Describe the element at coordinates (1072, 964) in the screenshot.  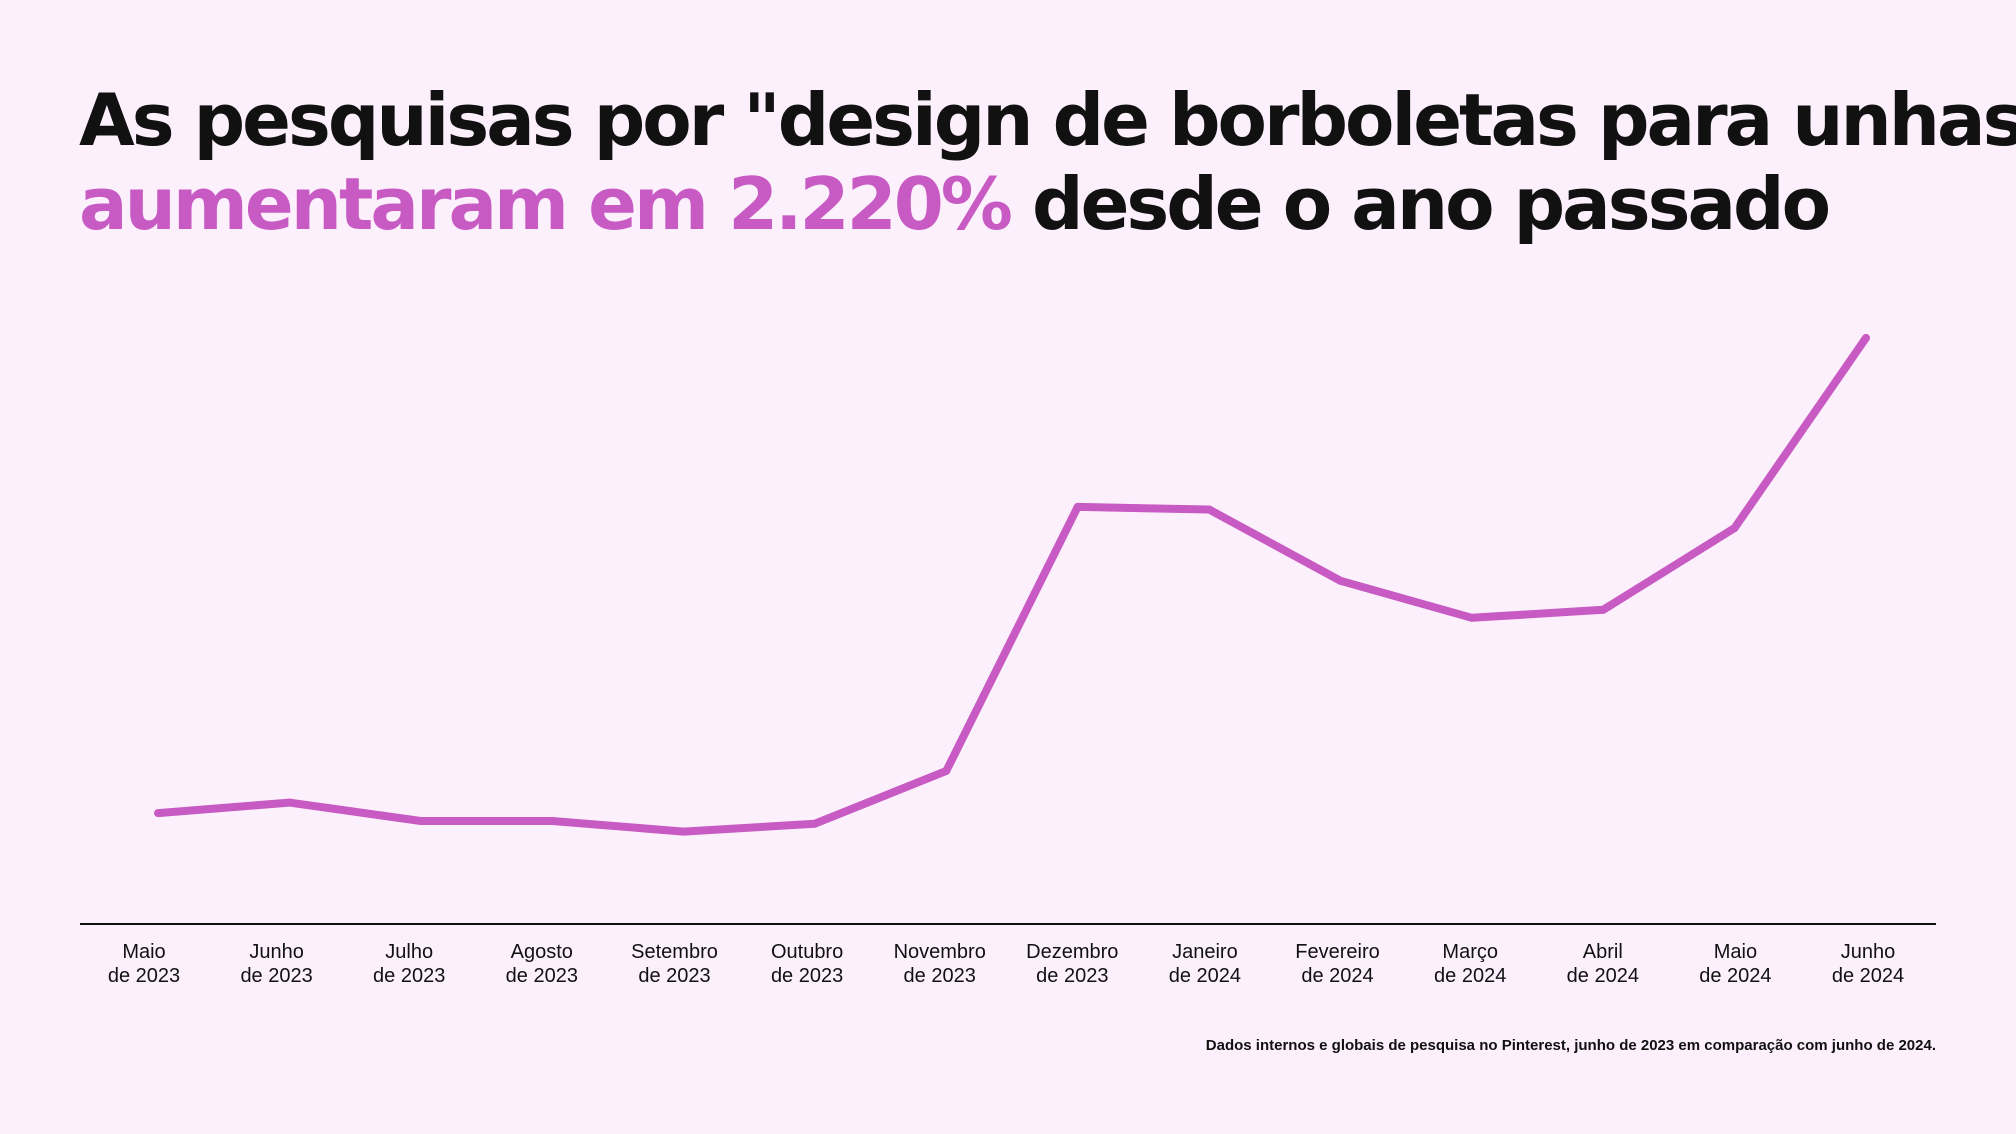
I see `x-tick-label: Dezembro de 2023` at that location.